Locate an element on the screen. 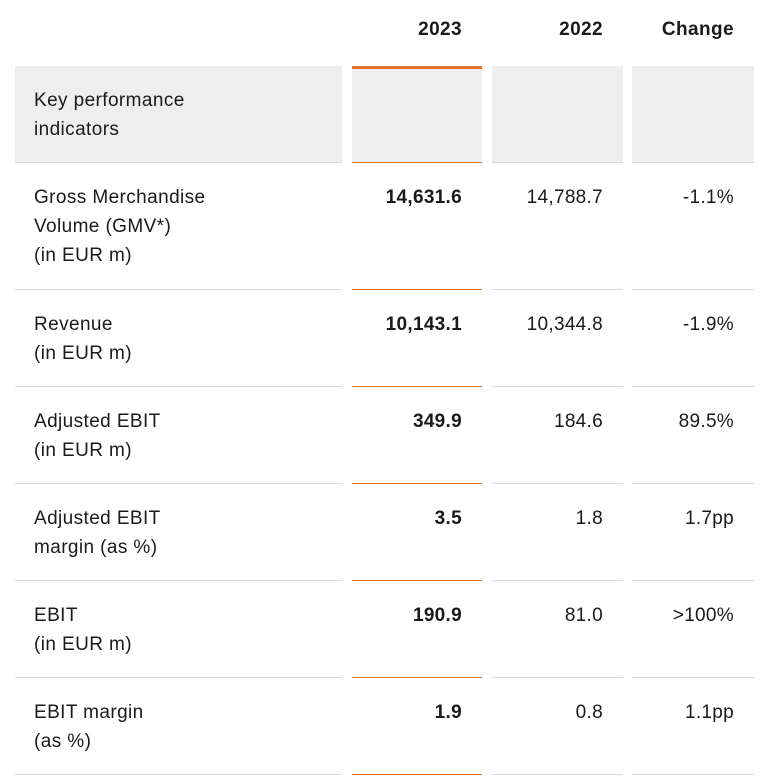 This screenshot has height=780, width=769. section-title: Key performance indicators is located at coordinates (109, 115).